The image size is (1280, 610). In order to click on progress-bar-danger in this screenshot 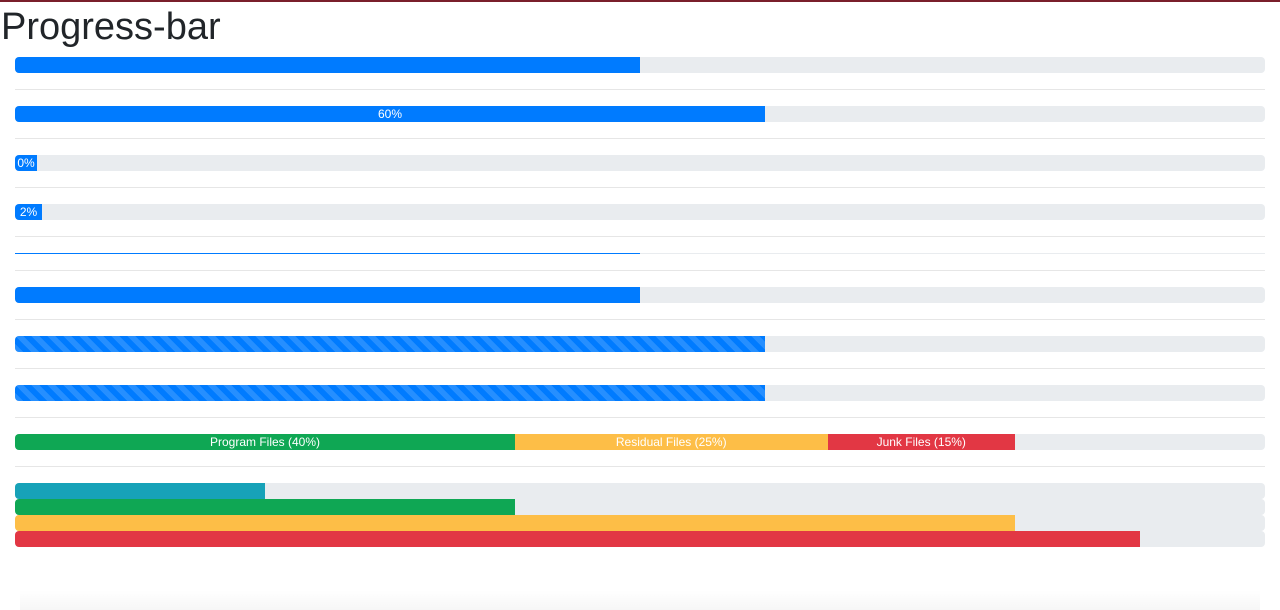, I will do `click(640, 539)`.